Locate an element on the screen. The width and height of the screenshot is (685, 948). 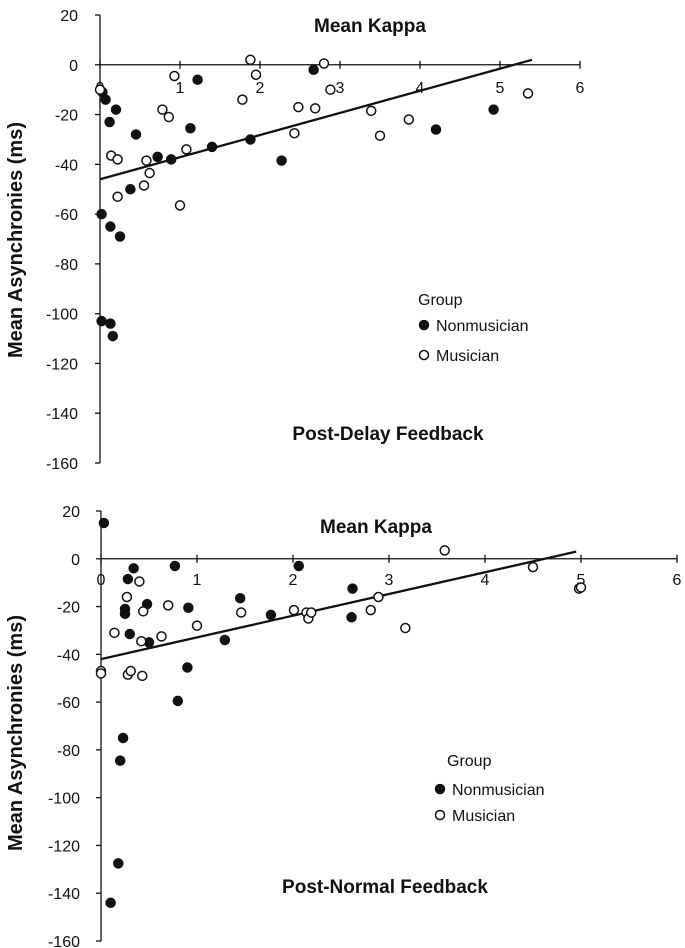
y-tick-label: -20 is located at coordinates (68, 608).